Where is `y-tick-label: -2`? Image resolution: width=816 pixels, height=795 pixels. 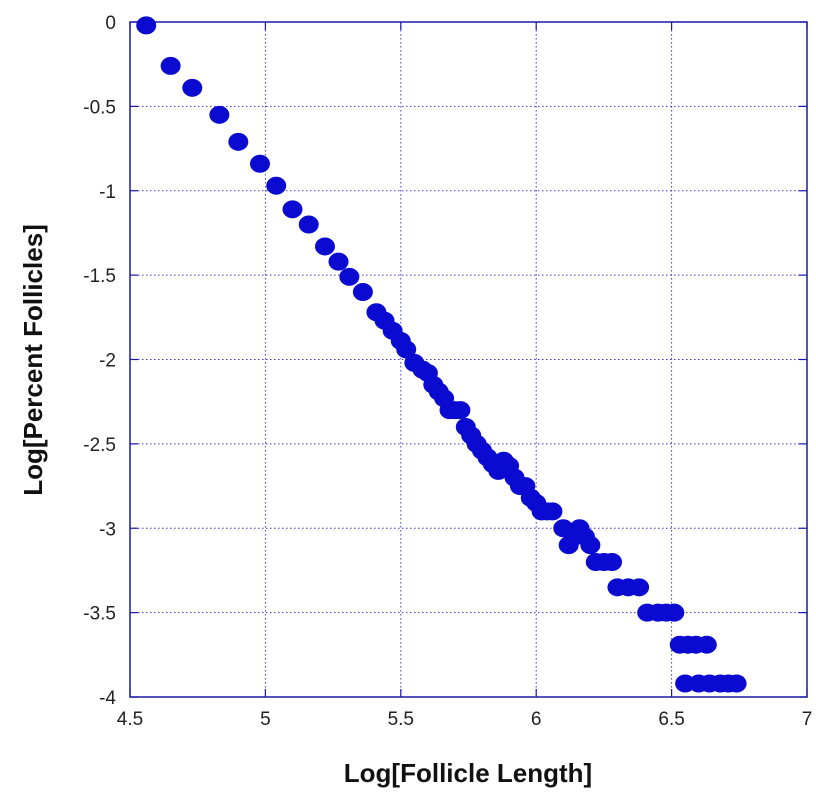 y-tick-label: -2 is located at coordinates (107, 361).